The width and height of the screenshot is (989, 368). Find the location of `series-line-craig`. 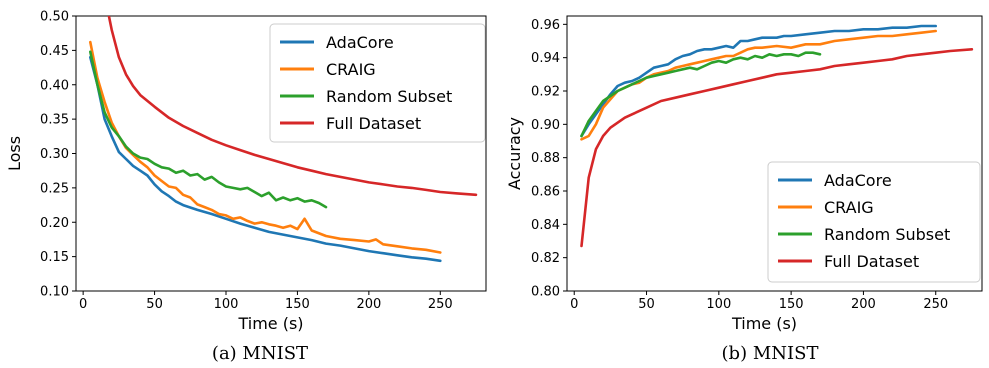

series-line-craig is located at coordinates (758, 85).